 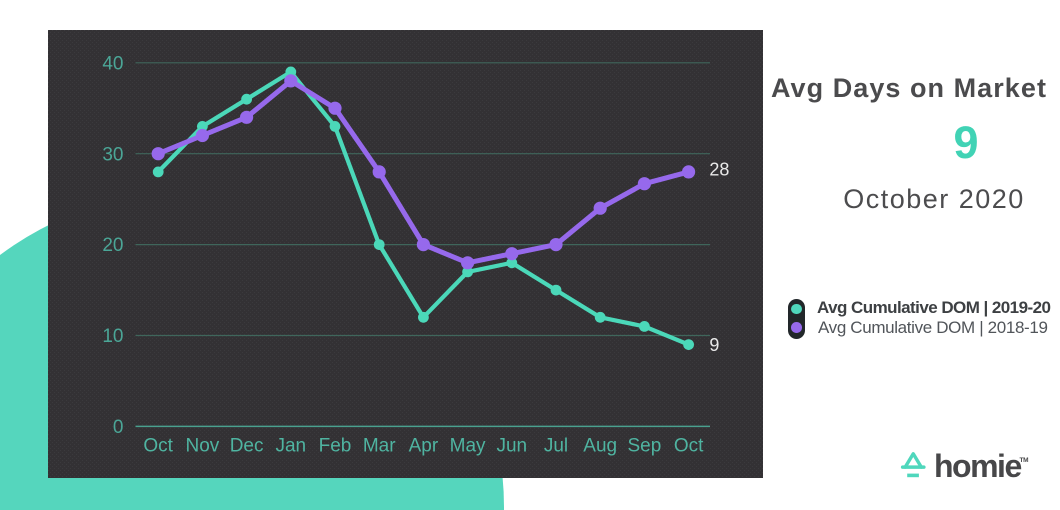 I want to click on svg-text: Jun, so click(x=511, y=446).